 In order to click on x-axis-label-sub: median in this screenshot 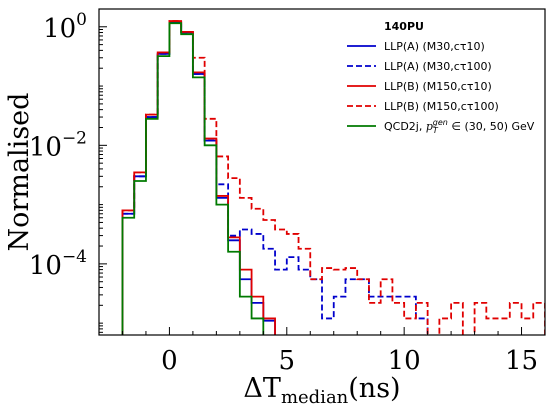, I will do `click(315, 397)`.